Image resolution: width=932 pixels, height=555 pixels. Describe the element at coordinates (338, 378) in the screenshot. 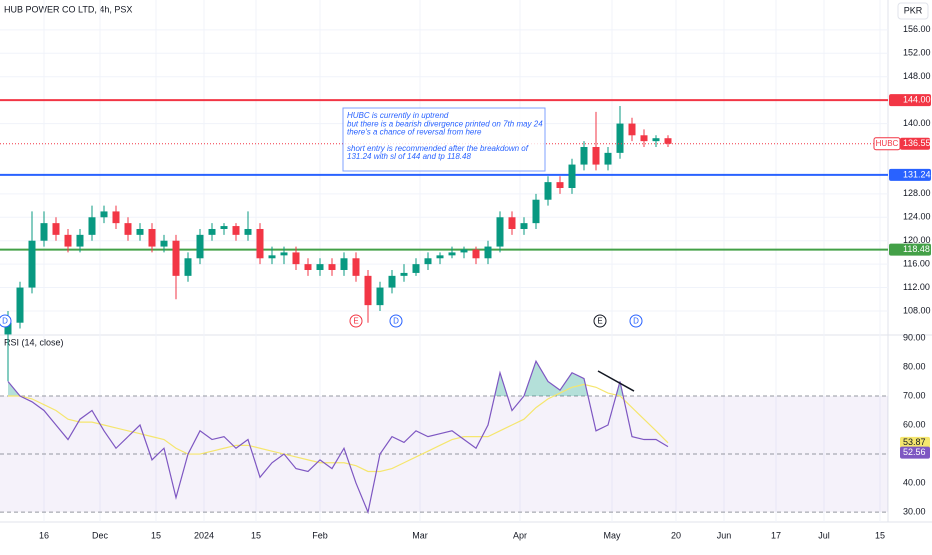

I see `rsi-overbought-fill` at that location.